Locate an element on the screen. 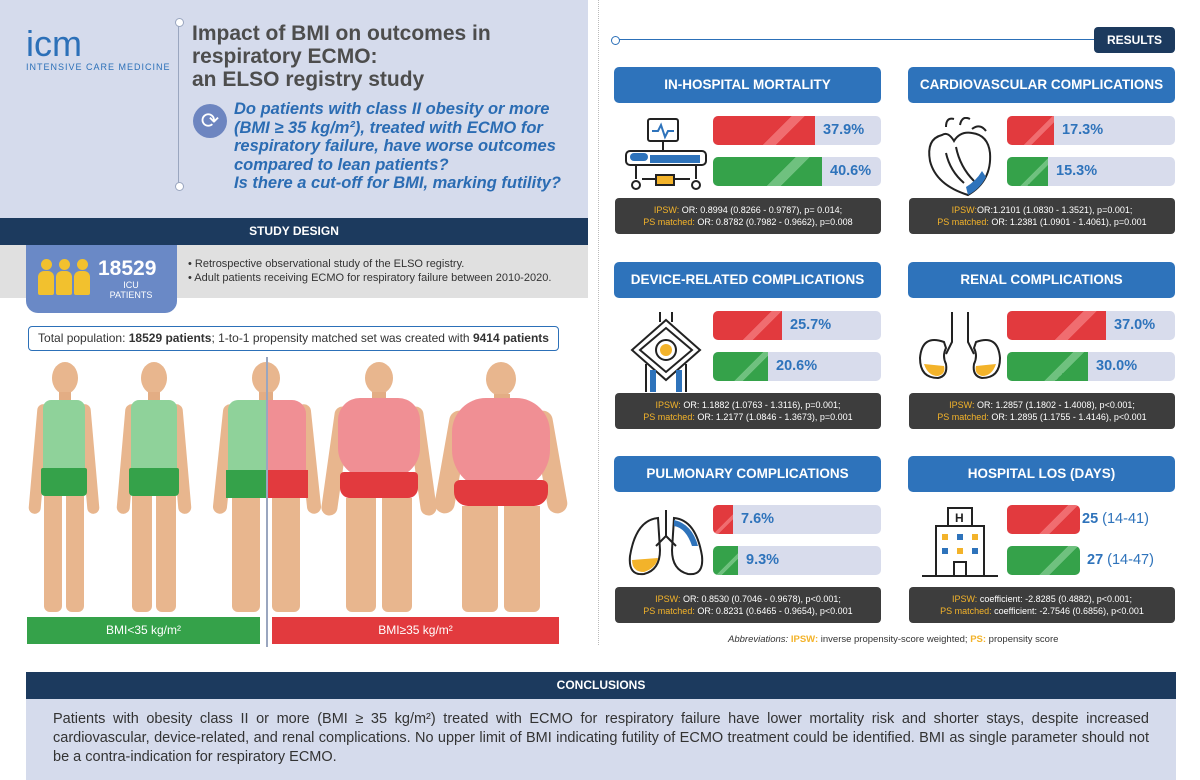  value-bmi-high: 7.6% is located at coordinates (757, 519).